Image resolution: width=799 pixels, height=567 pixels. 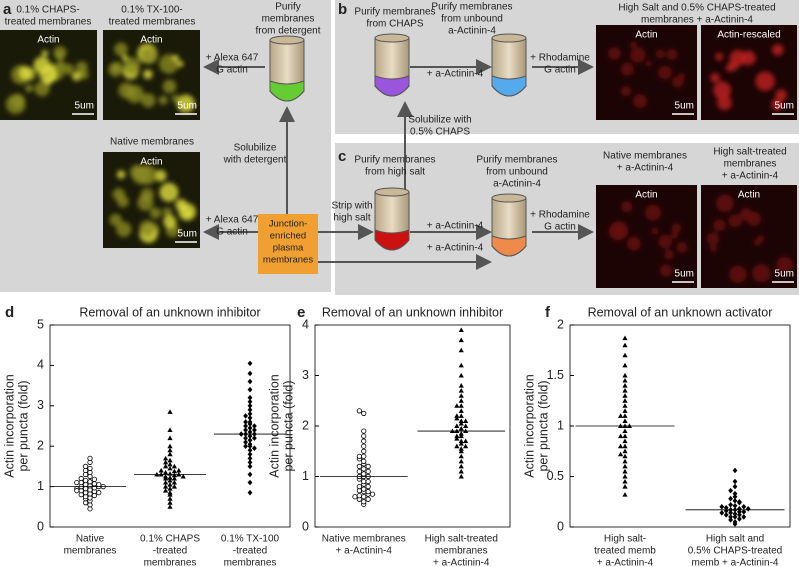 What do you see at coordinates (84, 106) in the screenshot?
I see `scale-label: 5um` at bounding box center [84, 106].